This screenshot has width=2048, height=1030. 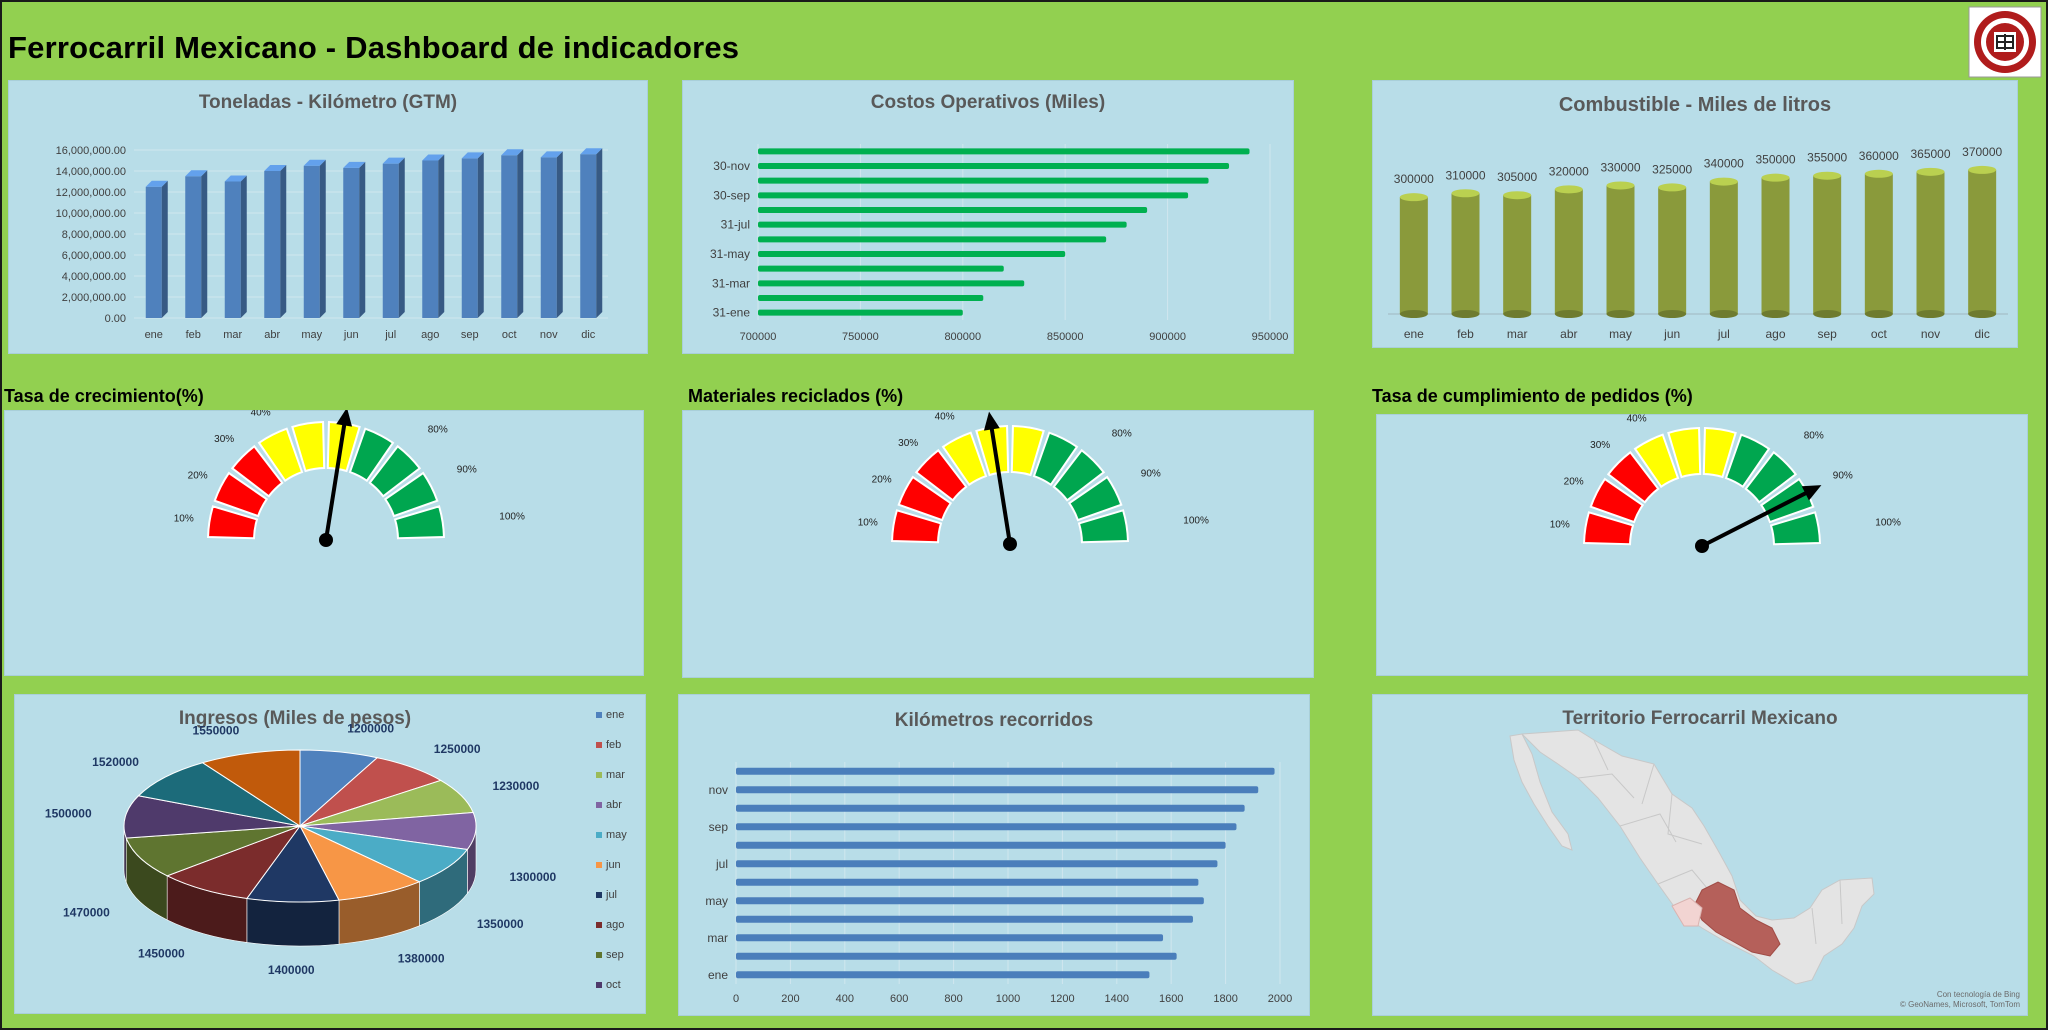 I want to click on combustible-chart-title: Combustible - Miles de litros, so click(x=1695, y=105).